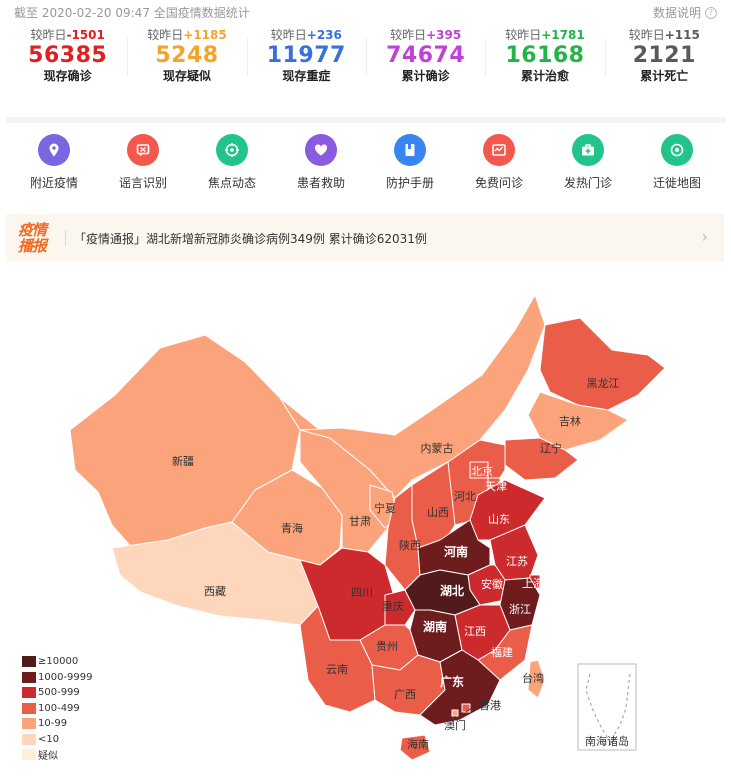 The height and width of the screenshot is (783, 731). Describe the element at coordinates (588, 164) in the screenshot. I see `tool-fever-clinic: 发热门诊` at that location.